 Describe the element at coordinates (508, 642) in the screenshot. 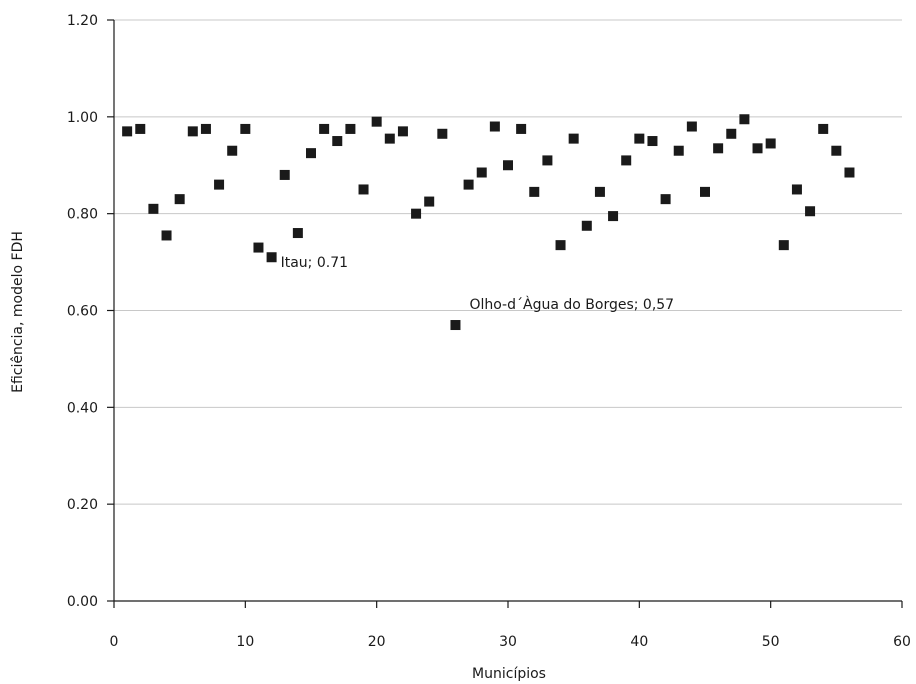

I see `x-tick-label: 30` at that location.